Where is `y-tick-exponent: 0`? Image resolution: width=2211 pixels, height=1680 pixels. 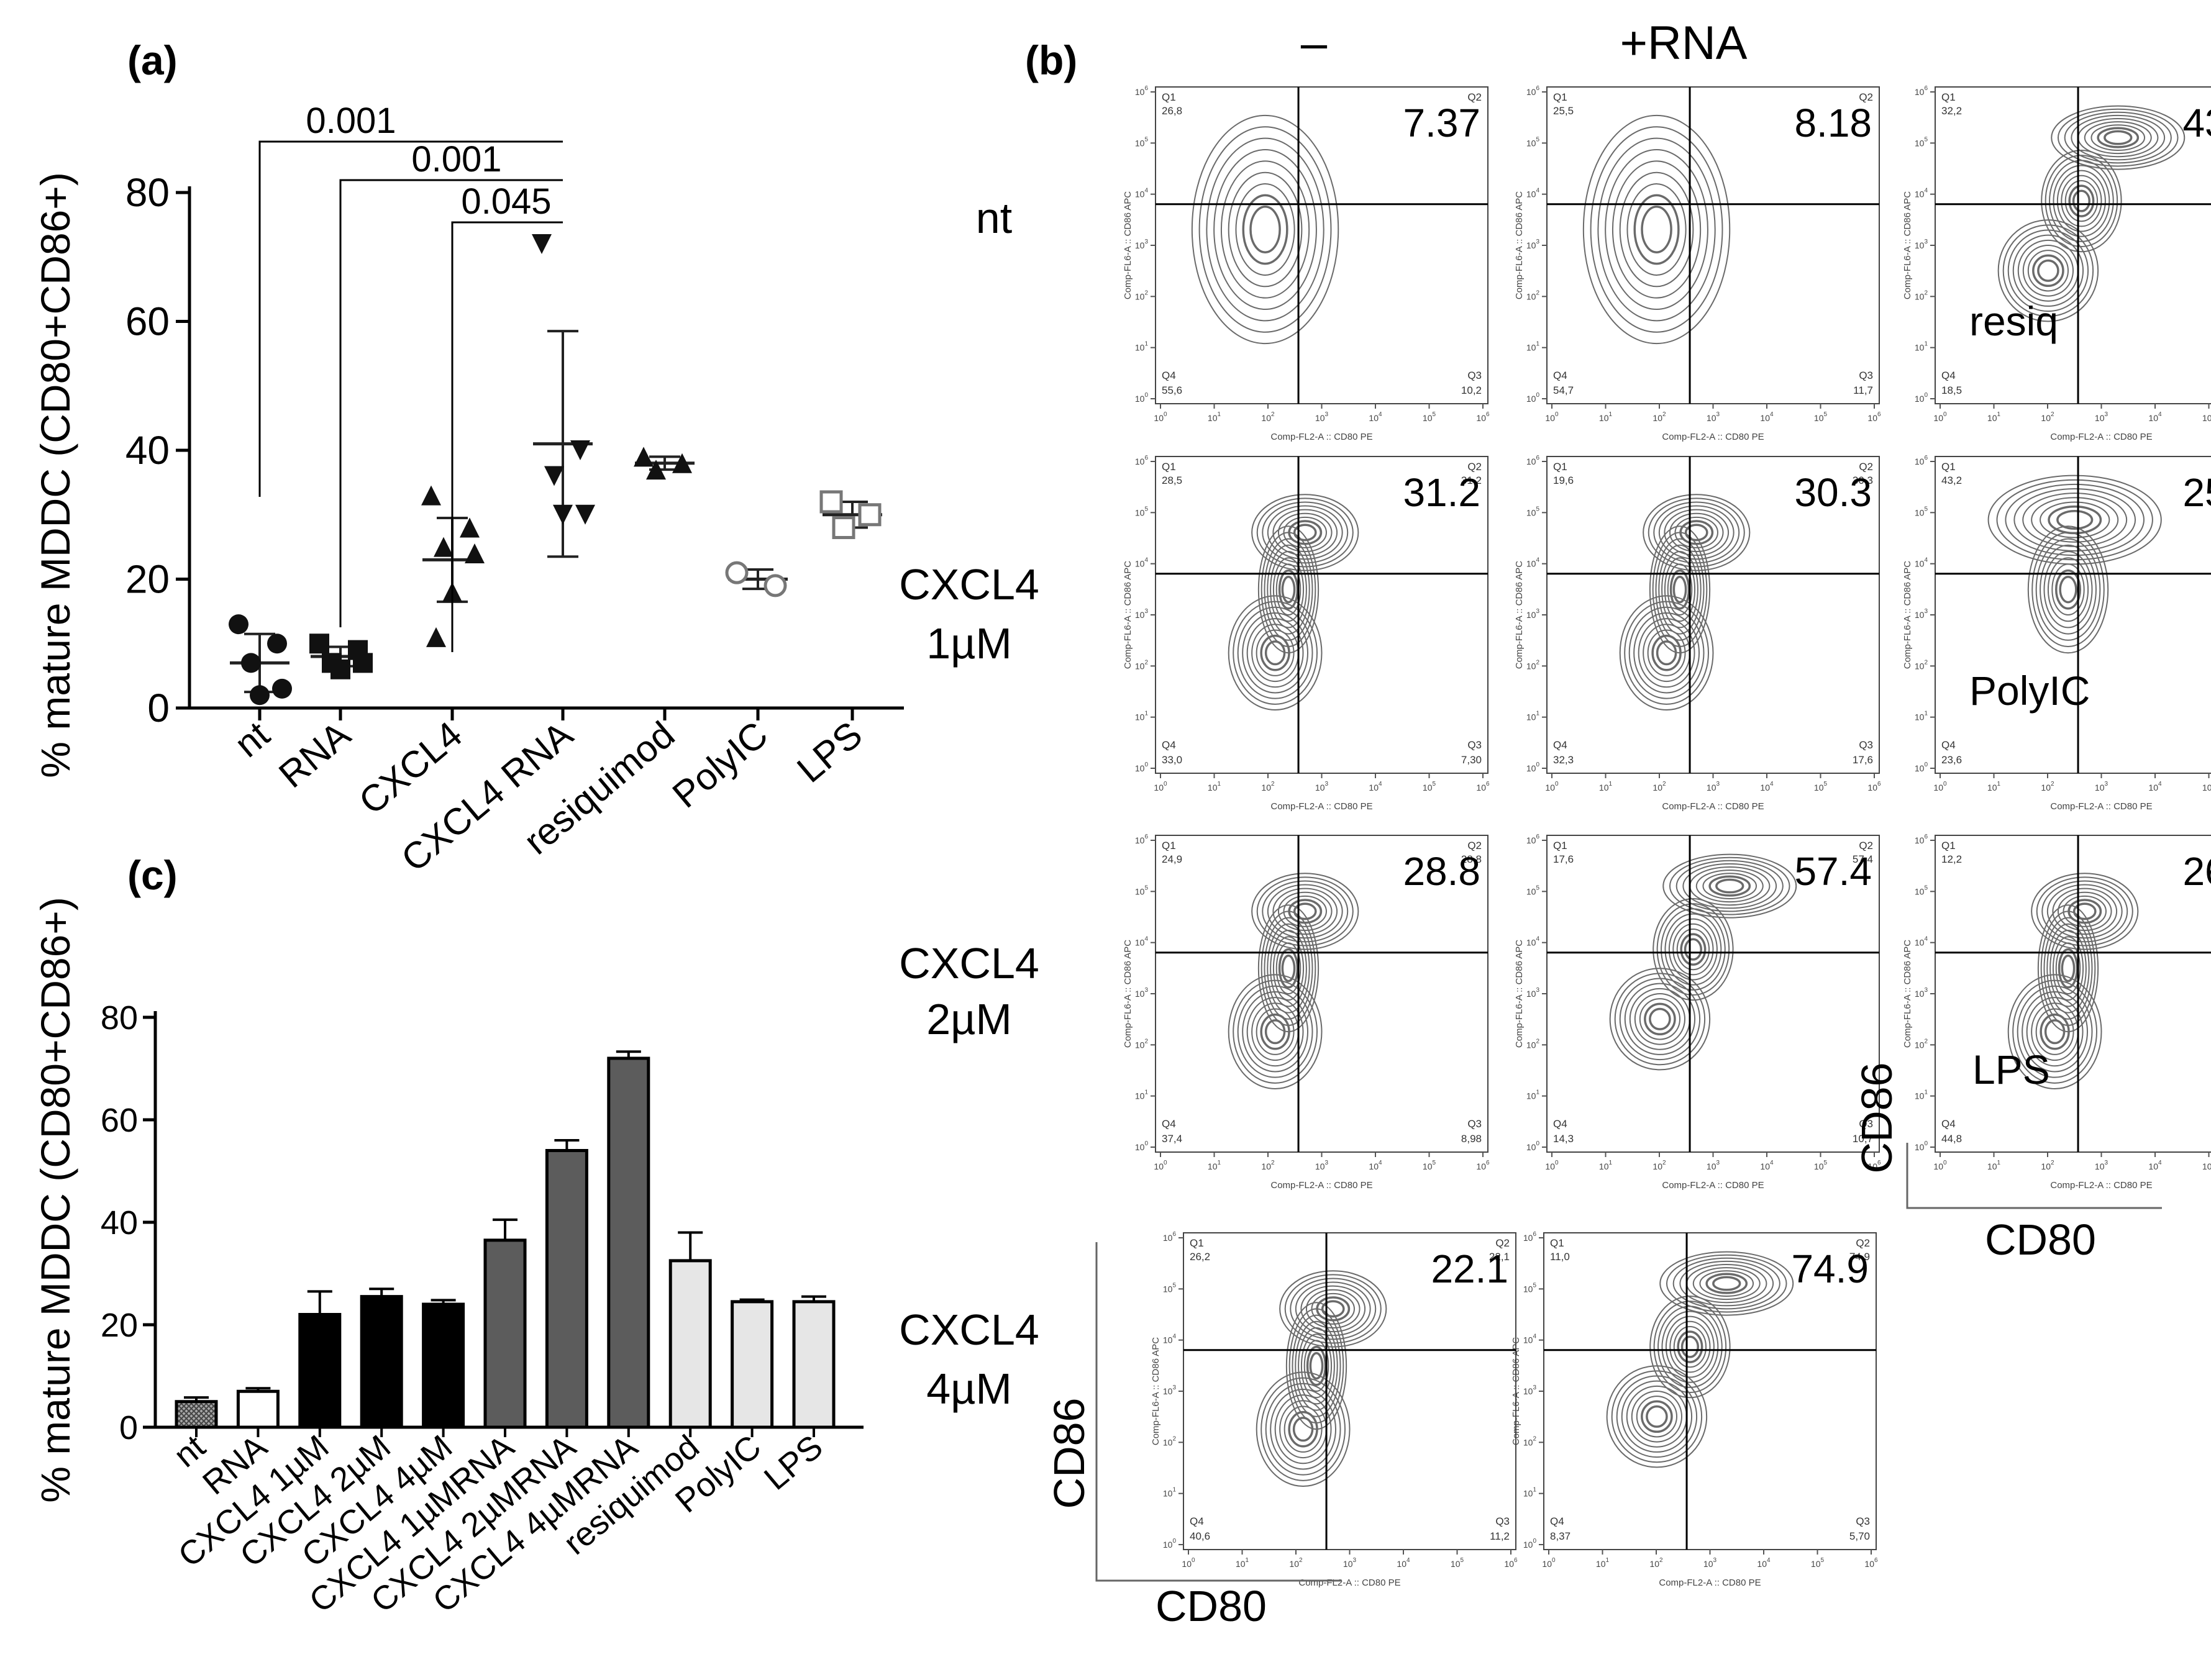 y-tick-exponent: 0 is located at coordinates (1146, 395).